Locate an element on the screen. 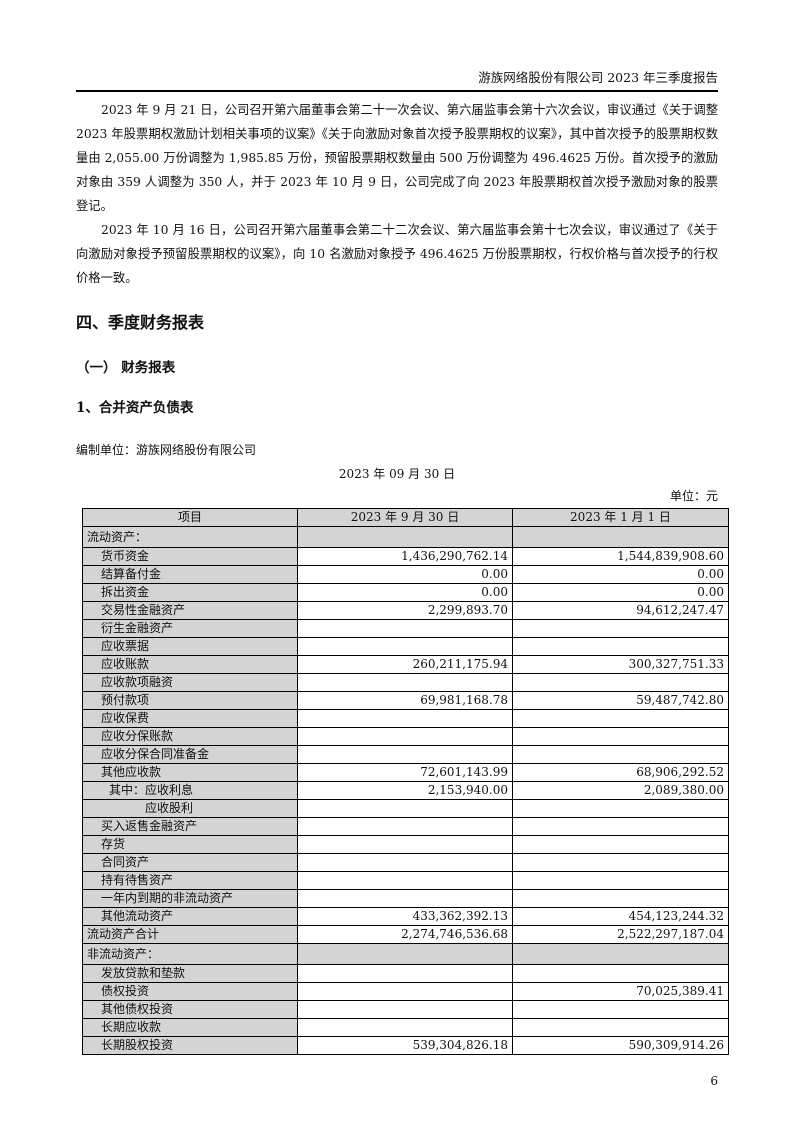 This screenshot has width=794, height=1129. table-row: 合同资产 is located at coordinates (405, 862).